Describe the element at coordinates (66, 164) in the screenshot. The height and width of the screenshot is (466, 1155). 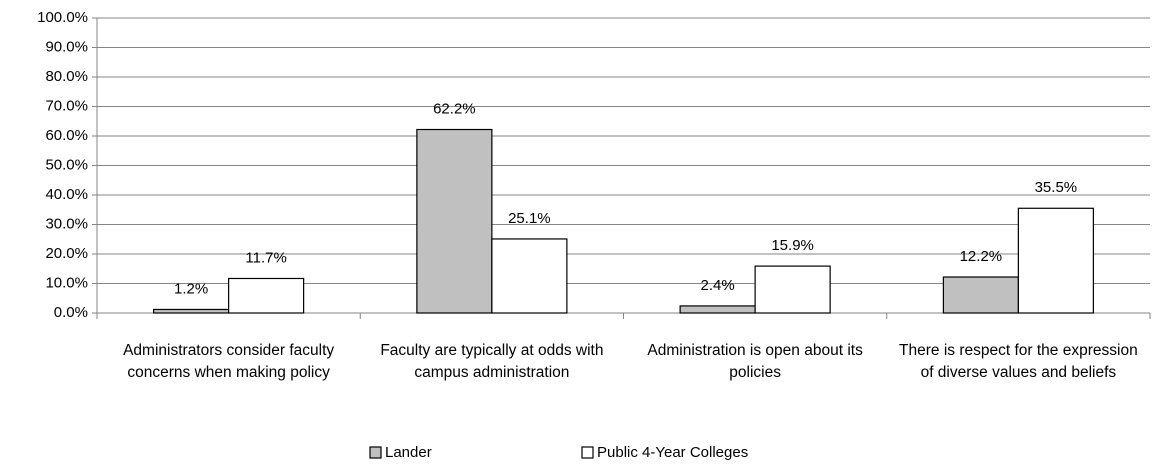
I see `y-tick-label: 50.0%` at that location.